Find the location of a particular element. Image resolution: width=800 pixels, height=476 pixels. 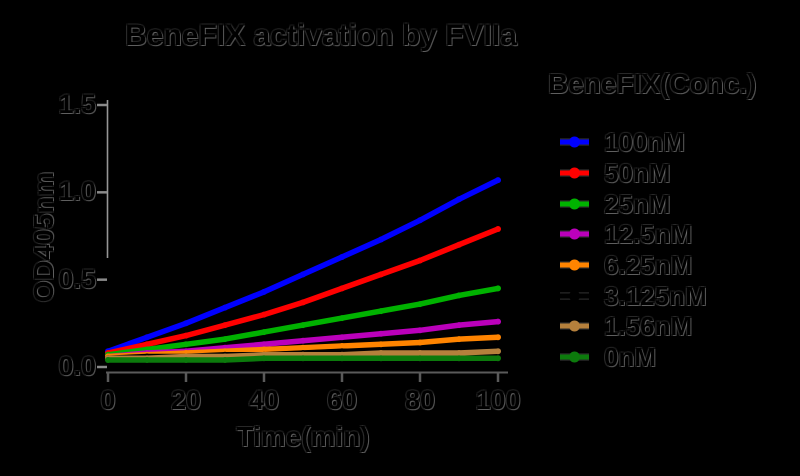

x-tick-label: 20 is located at coordinates (186, 400).